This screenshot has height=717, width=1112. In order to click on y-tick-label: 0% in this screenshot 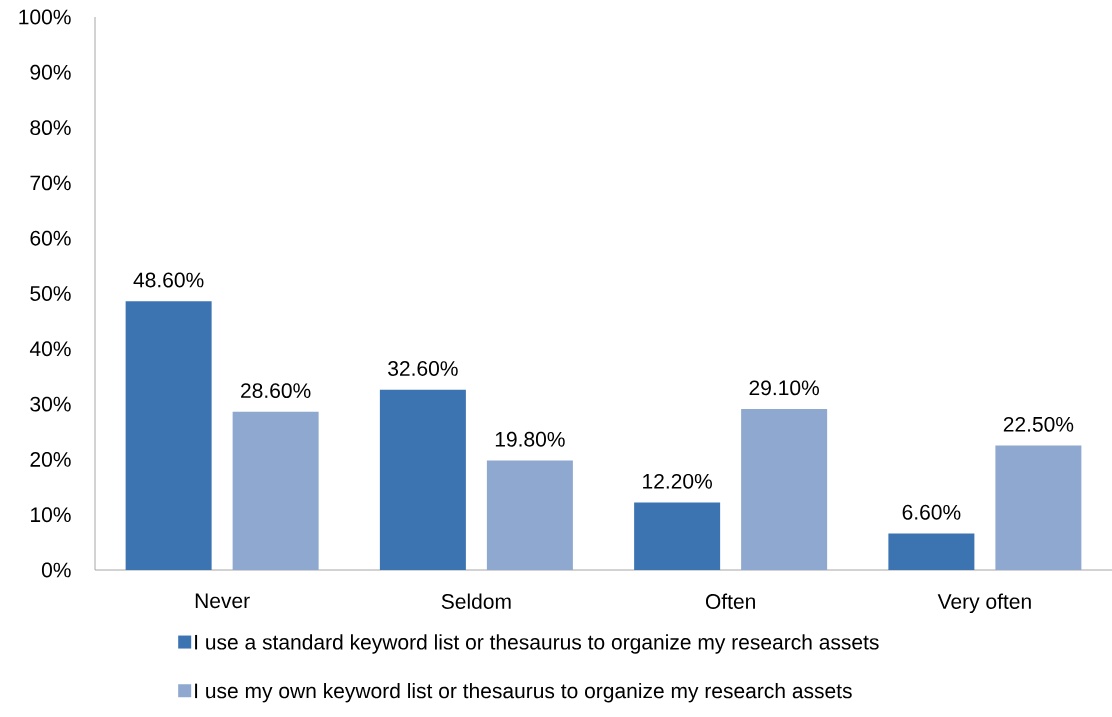, I will do `click(56, 570)`.